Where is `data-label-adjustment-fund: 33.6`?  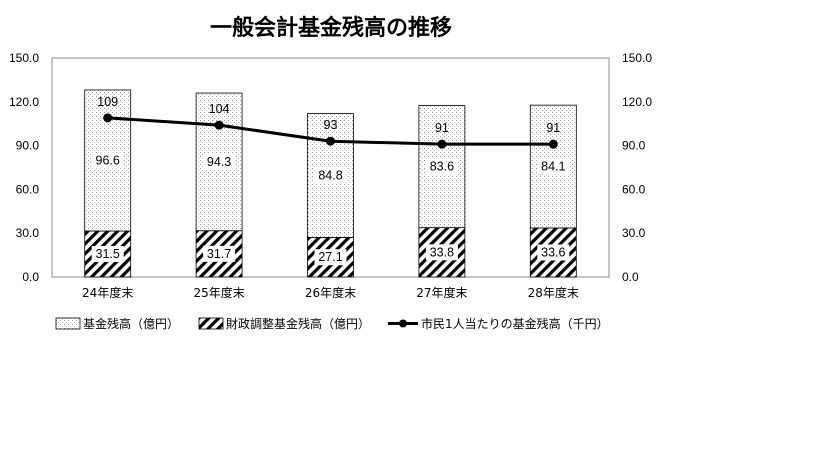 data-label-adjustment-fund: 33.6 is located at coordinates (553, 252).